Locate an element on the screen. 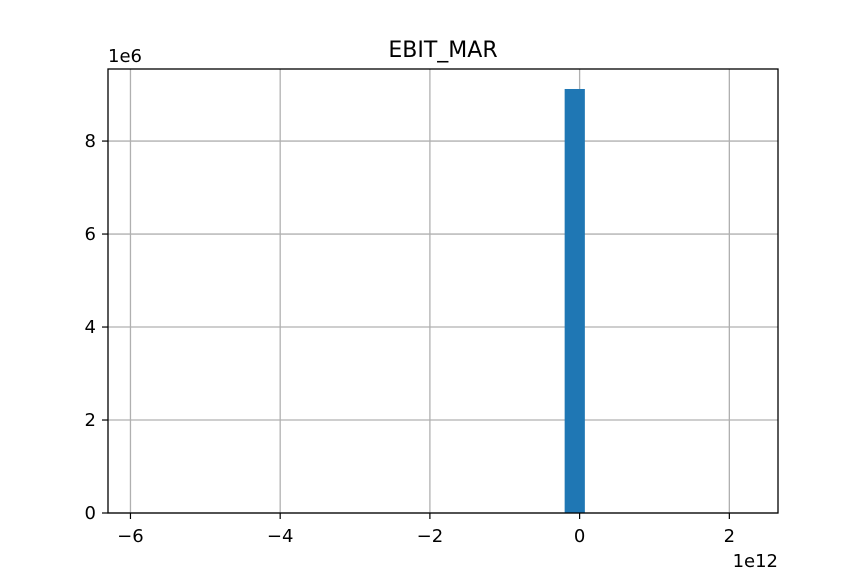 This screenshot has height=576, width=864. y-axis: 0 2 4 6 8 is located at coordinates (96, 327).